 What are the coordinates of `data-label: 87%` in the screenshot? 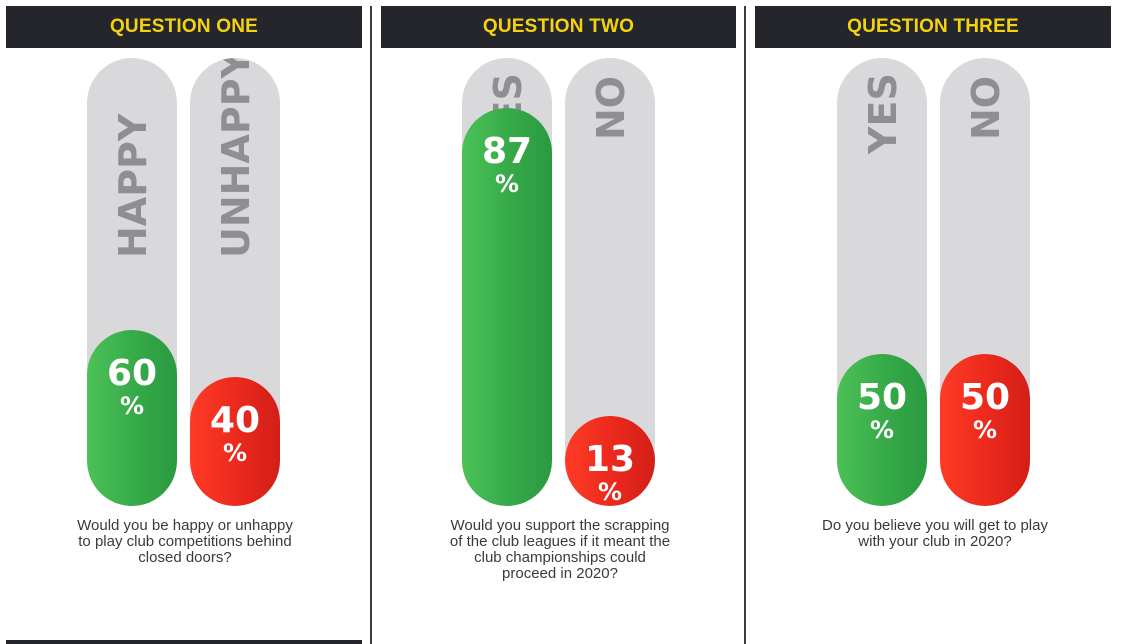 It's located at (507, 164).